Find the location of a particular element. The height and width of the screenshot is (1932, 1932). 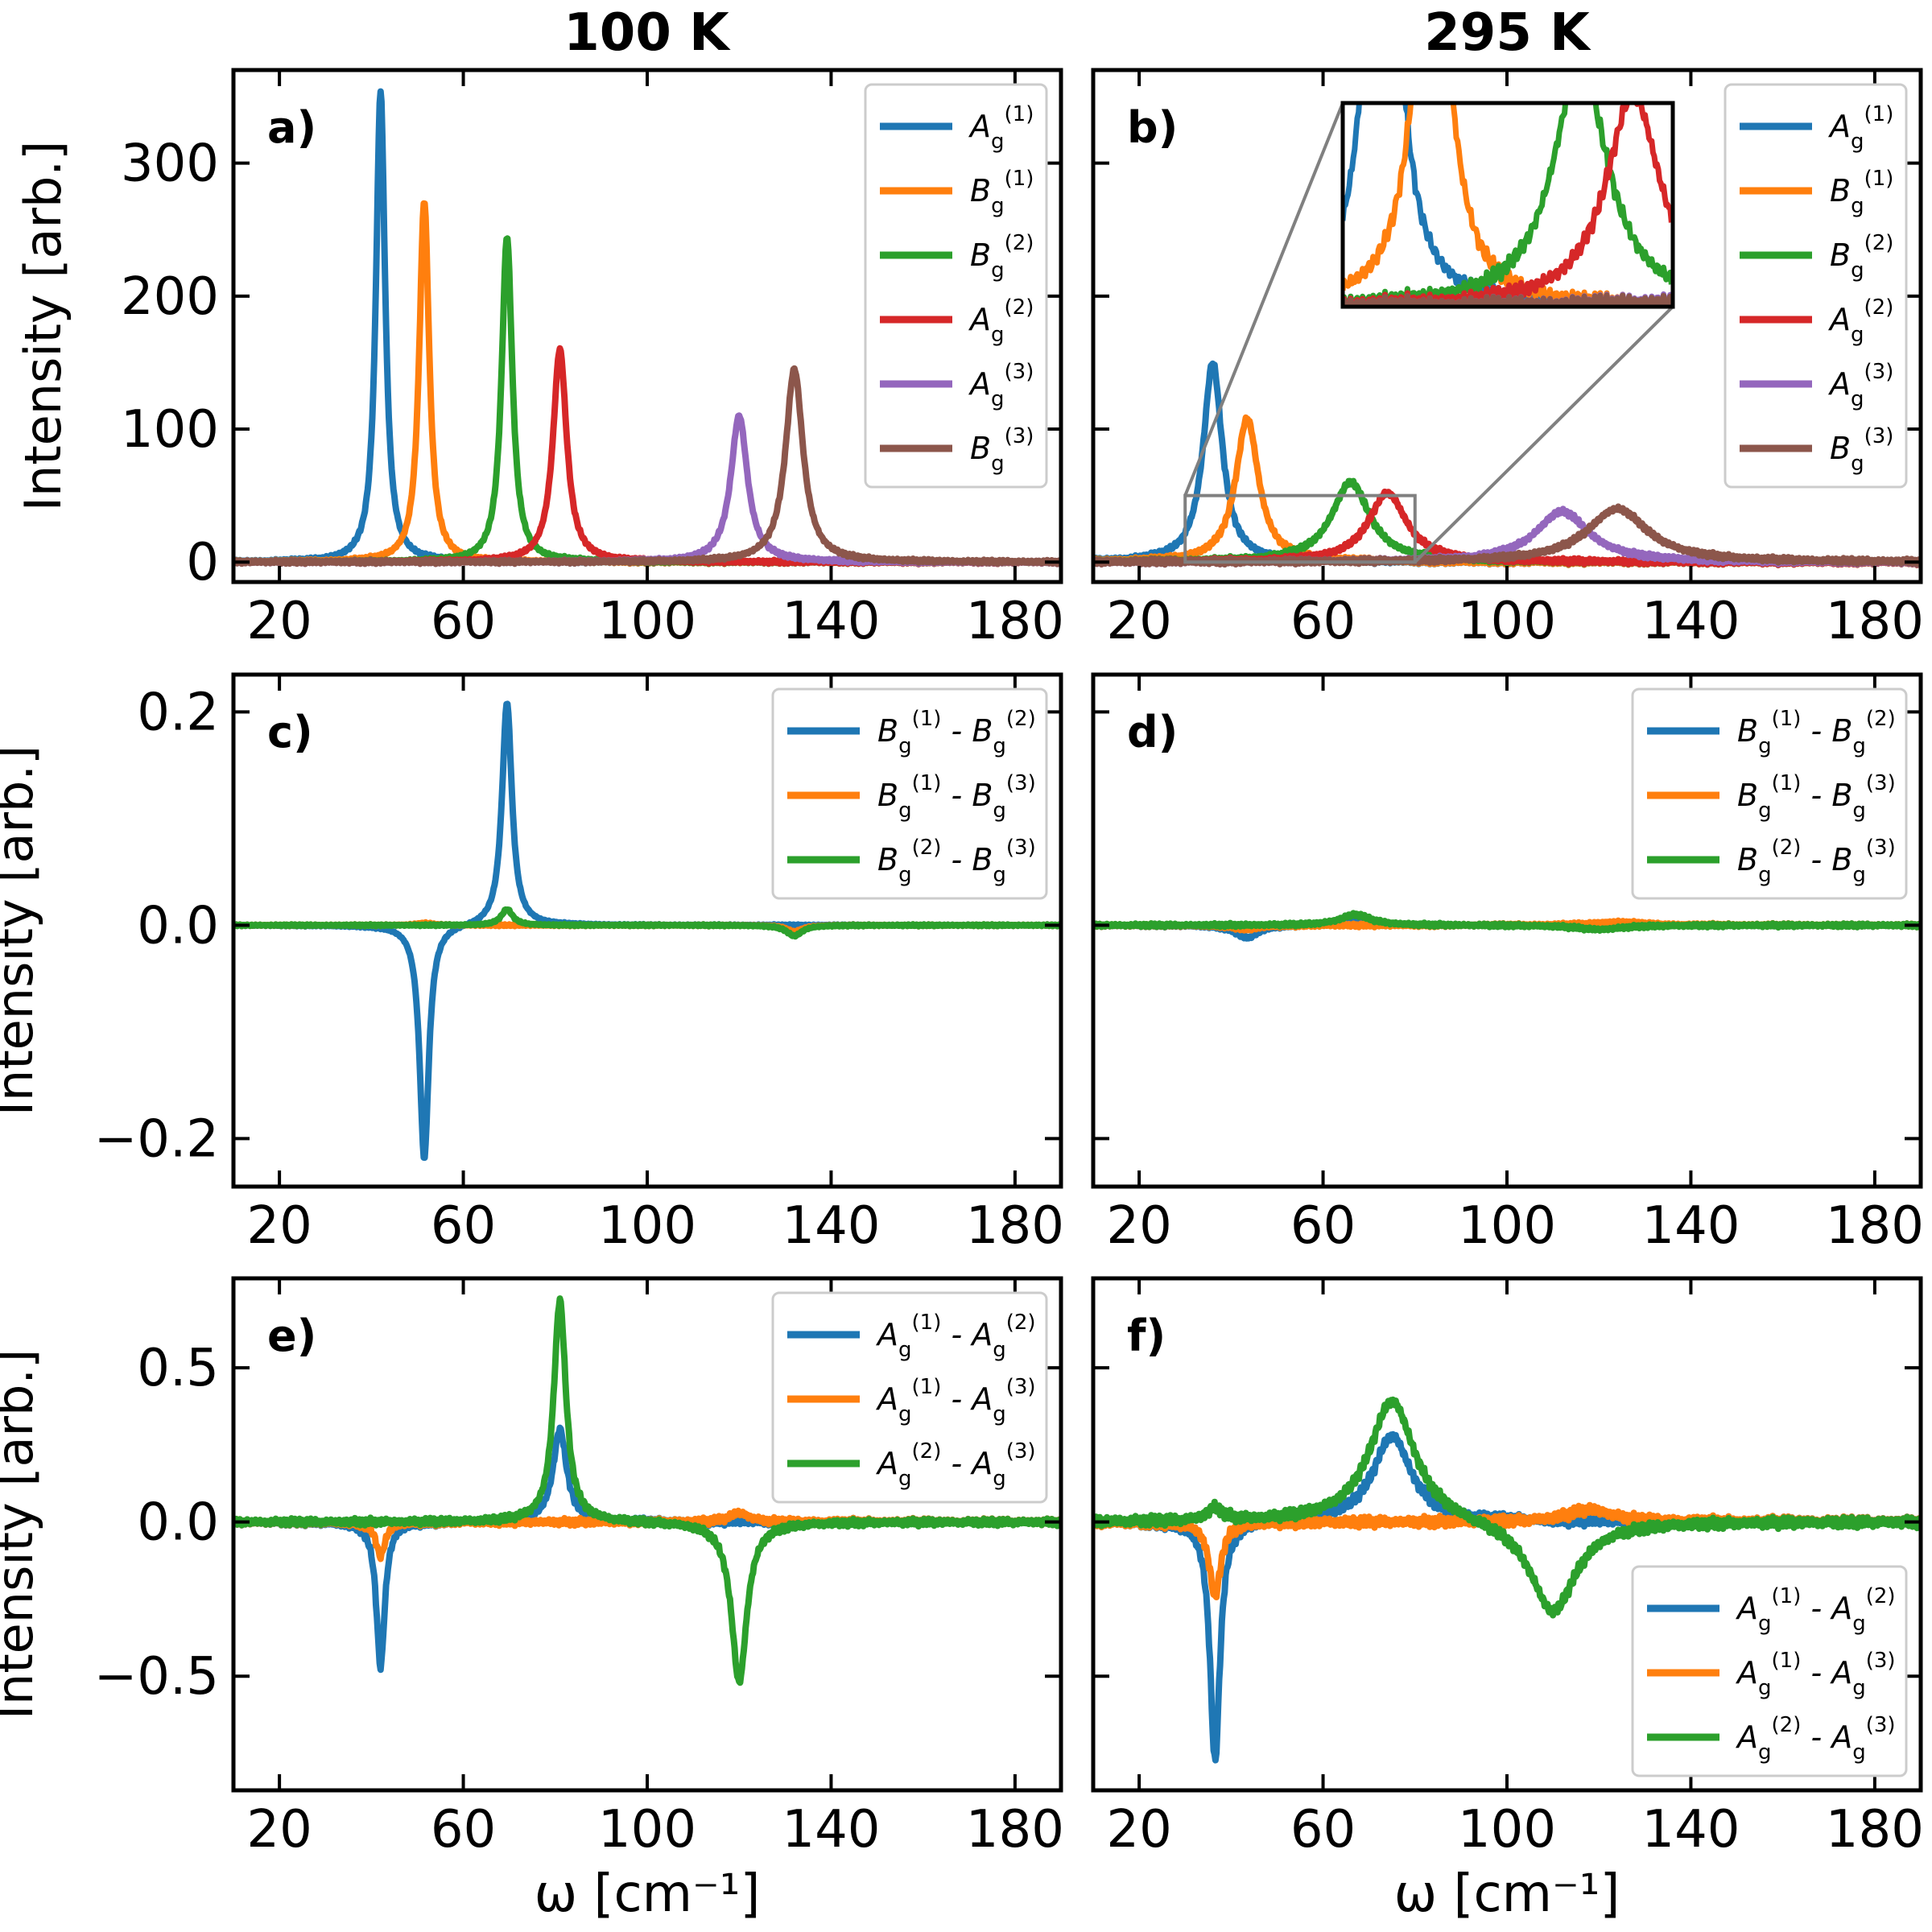

y-tick-label: 0 is located at coordinates (202, 562).